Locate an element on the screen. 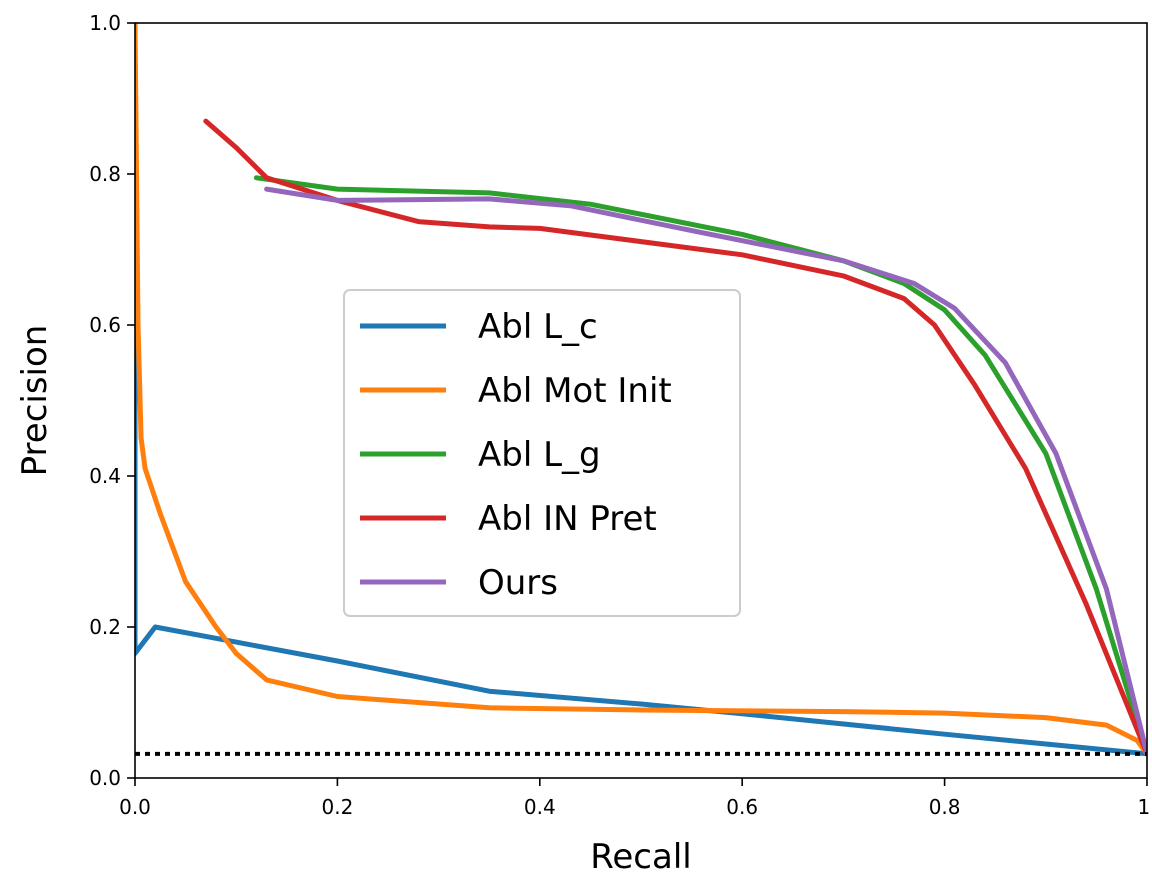 The width and height of the screenshot is (1152, 896). y-tick-label: 0.0 is located at coordinates (105, 778).